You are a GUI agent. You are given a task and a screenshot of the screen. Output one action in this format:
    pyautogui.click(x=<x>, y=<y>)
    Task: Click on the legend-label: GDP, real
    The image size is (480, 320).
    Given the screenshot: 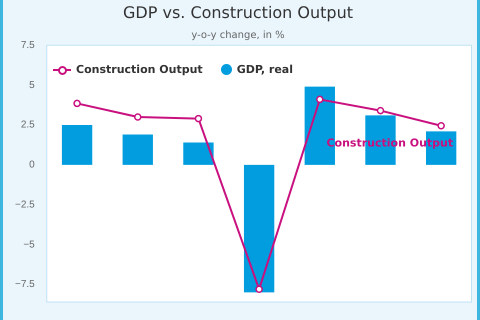 What is the action you would take?
    pyautogui.click(x=264, y=69)
    